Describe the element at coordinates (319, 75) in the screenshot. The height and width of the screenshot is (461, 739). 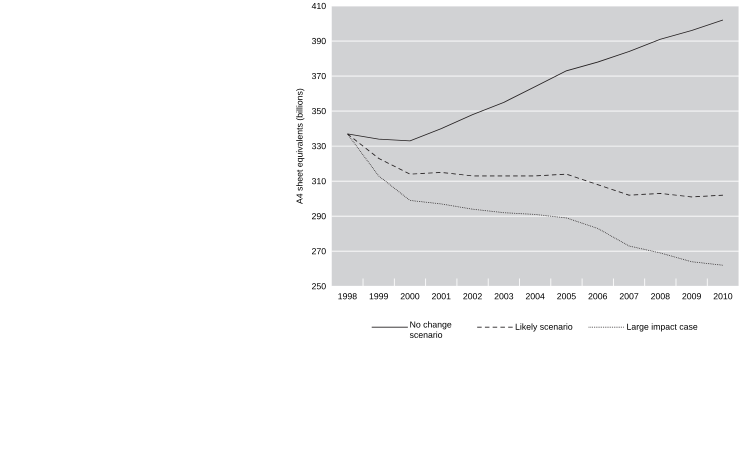
I see `y-tick-label: 370` at that location.